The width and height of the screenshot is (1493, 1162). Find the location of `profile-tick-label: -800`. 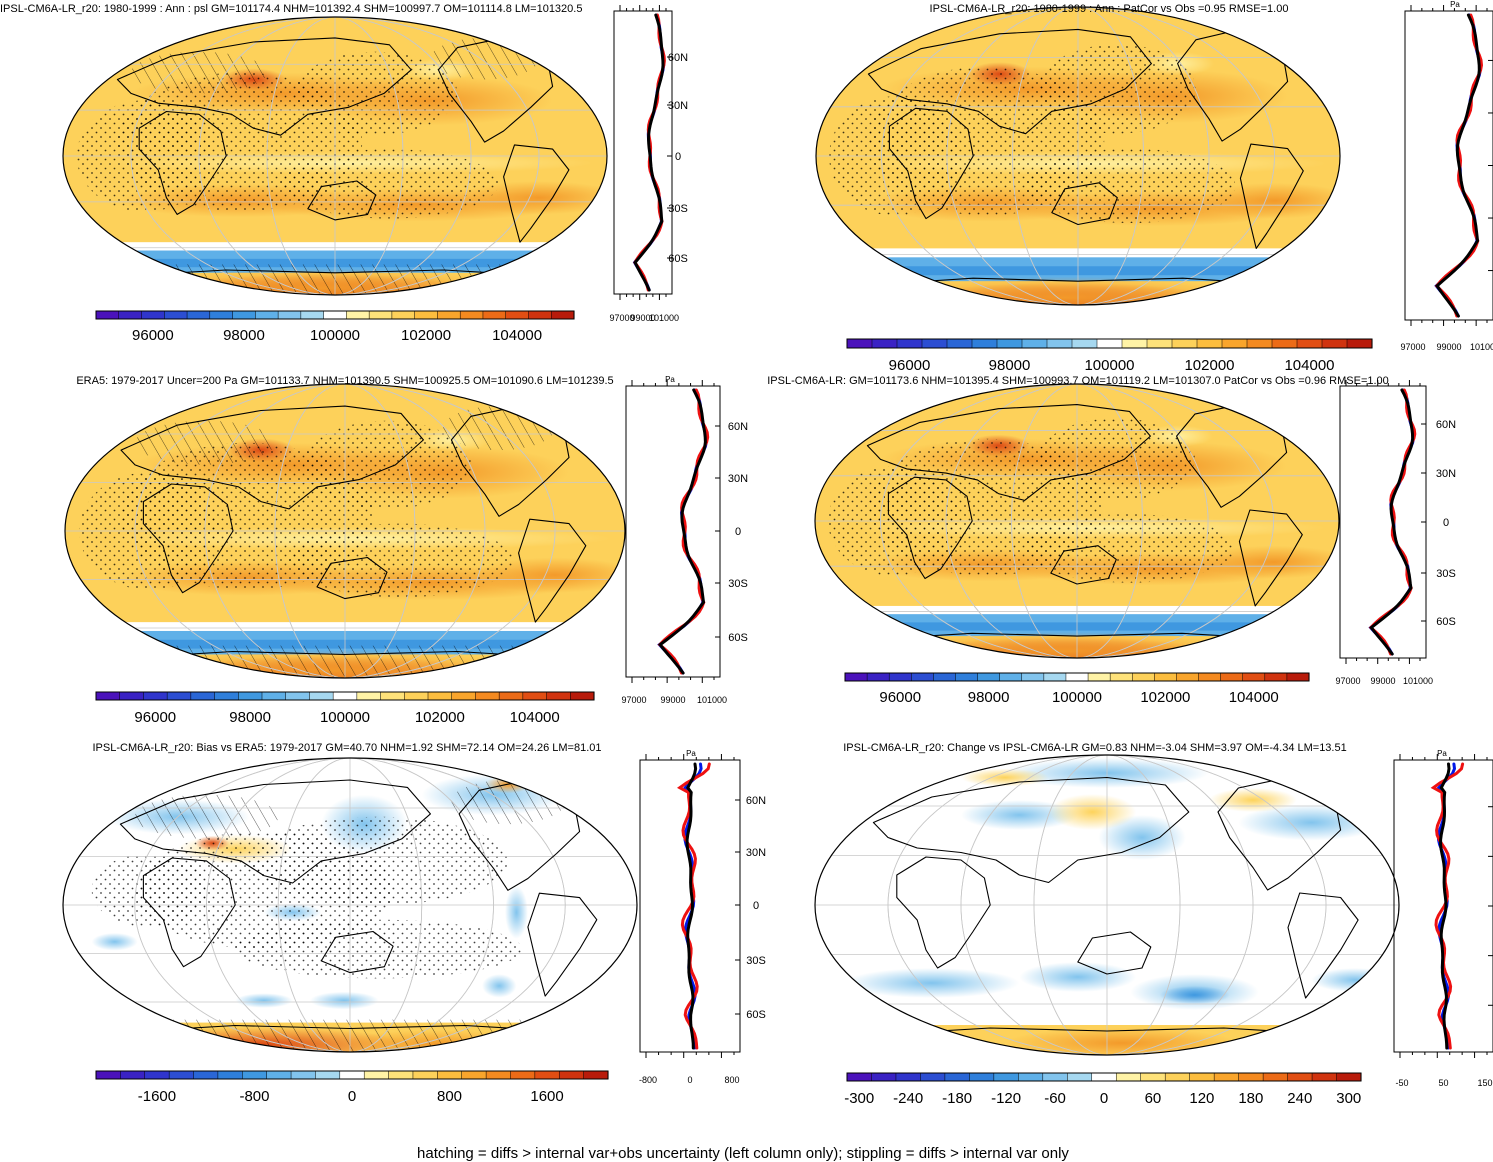

profile-tick-label: -800 is located at coordinates (648, 1080).